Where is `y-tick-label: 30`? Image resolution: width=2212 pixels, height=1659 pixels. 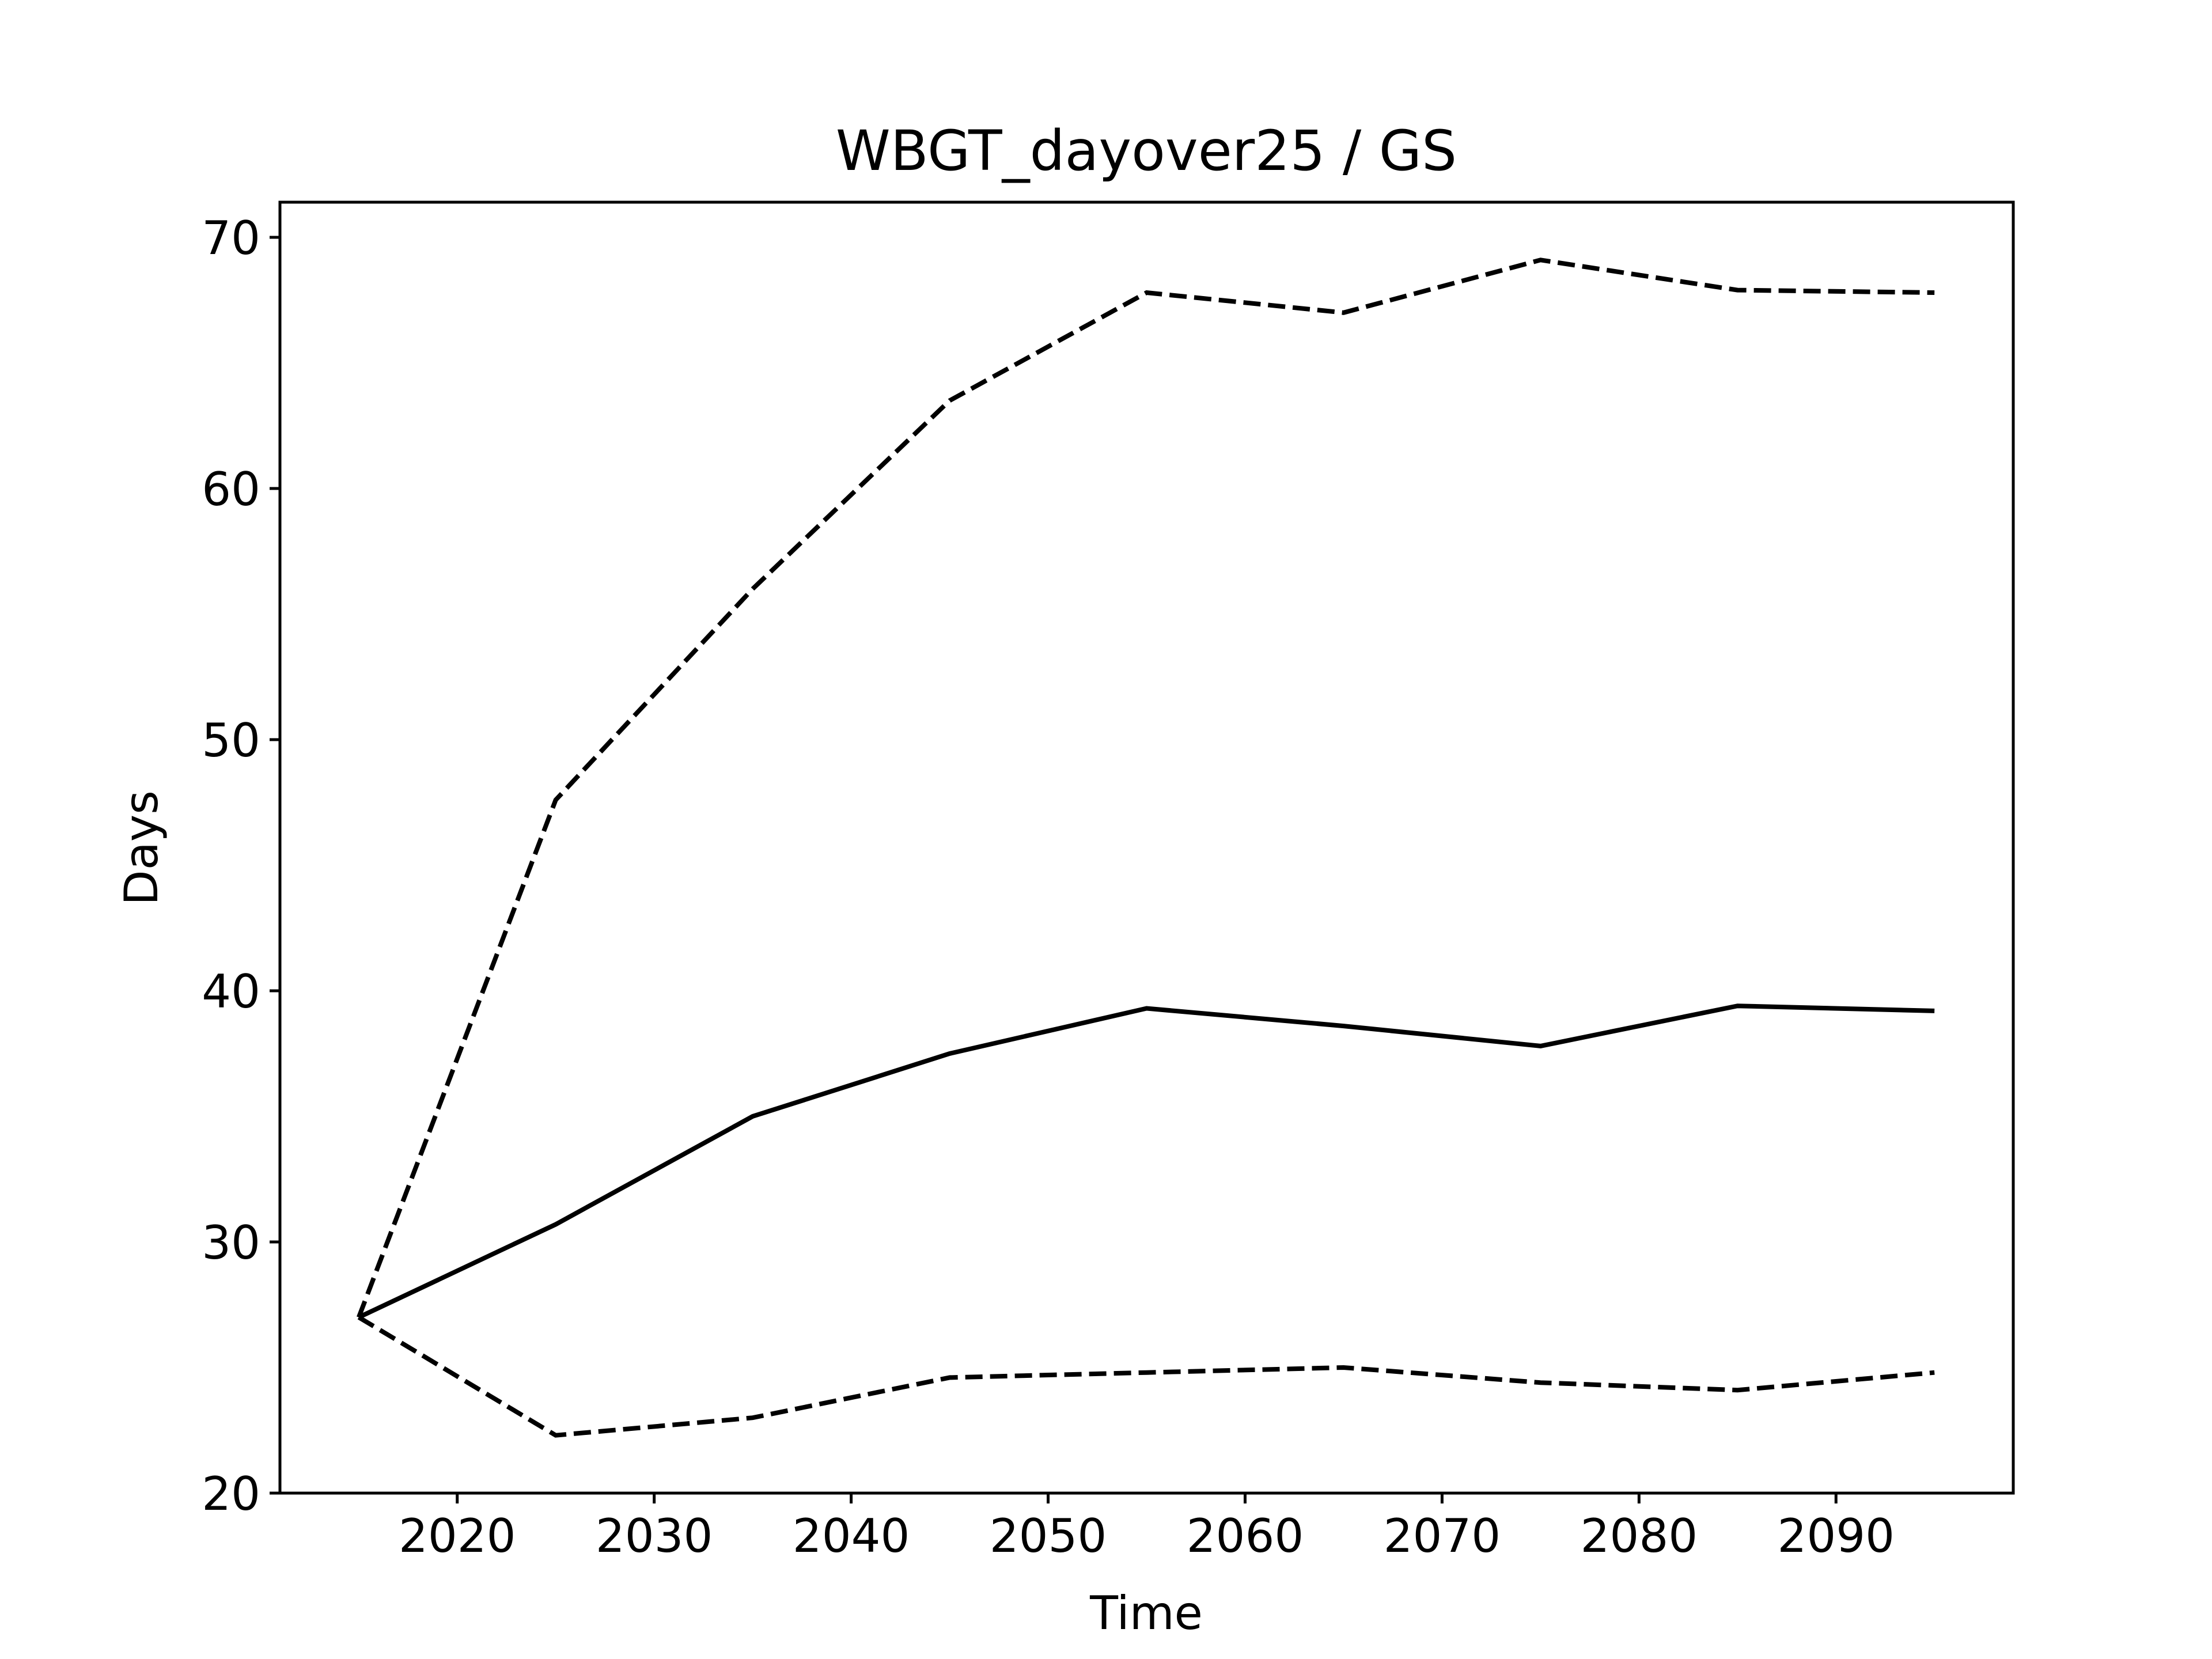
y-tick-label: 30 is located at coordinates (231, 1243).